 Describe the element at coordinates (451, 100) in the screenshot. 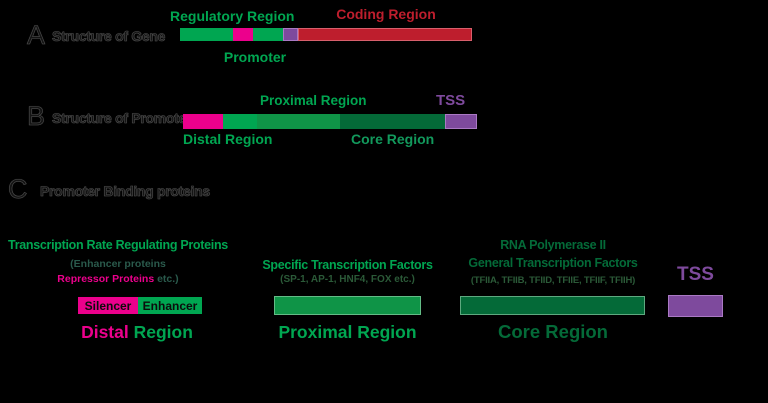

I see `tss-label-b: TSS` at that location.